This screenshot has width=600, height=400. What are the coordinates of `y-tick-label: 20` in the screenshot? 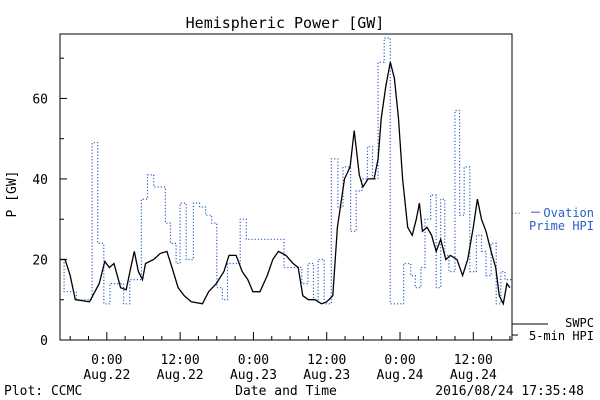 It's located at (40, 260).